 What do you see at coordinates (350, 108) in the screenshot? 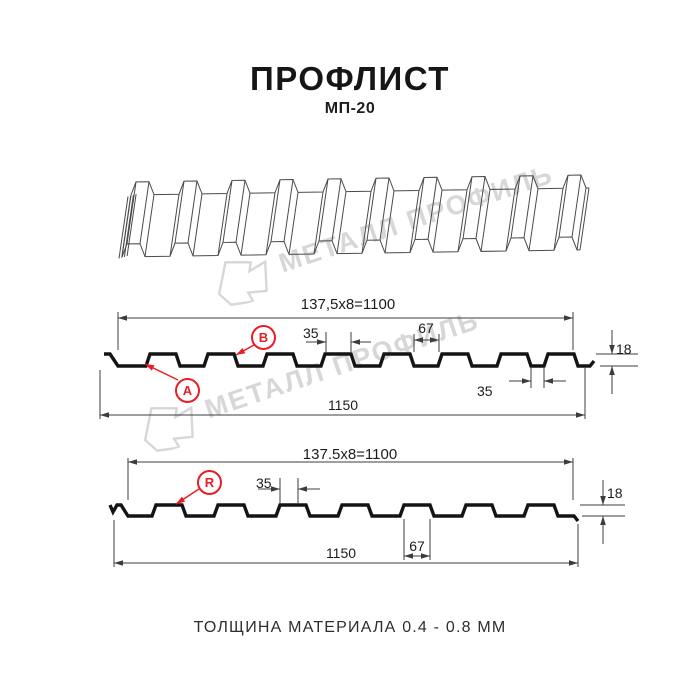
I see `profile-model-subtitle: МП-20` at bounding box center [350, 108].